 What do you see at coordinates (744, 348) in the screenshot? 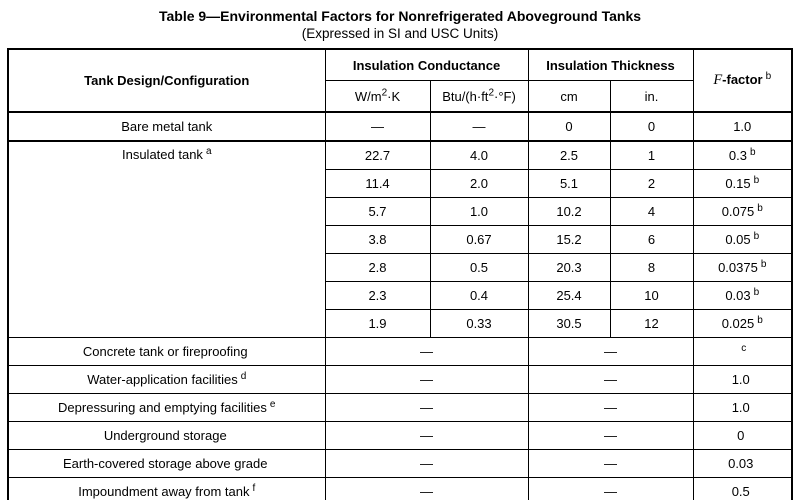
I see `footnote-marker-c: c` at bounding box center [744, 348].